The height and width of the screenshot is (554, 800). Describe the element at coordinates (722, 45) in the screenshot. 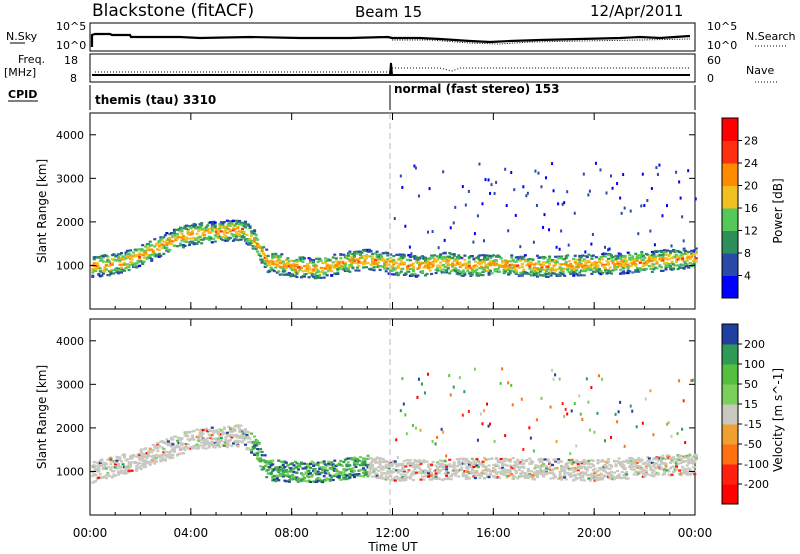

I see `nsearch-tick-bottom: 10^0` at that location.